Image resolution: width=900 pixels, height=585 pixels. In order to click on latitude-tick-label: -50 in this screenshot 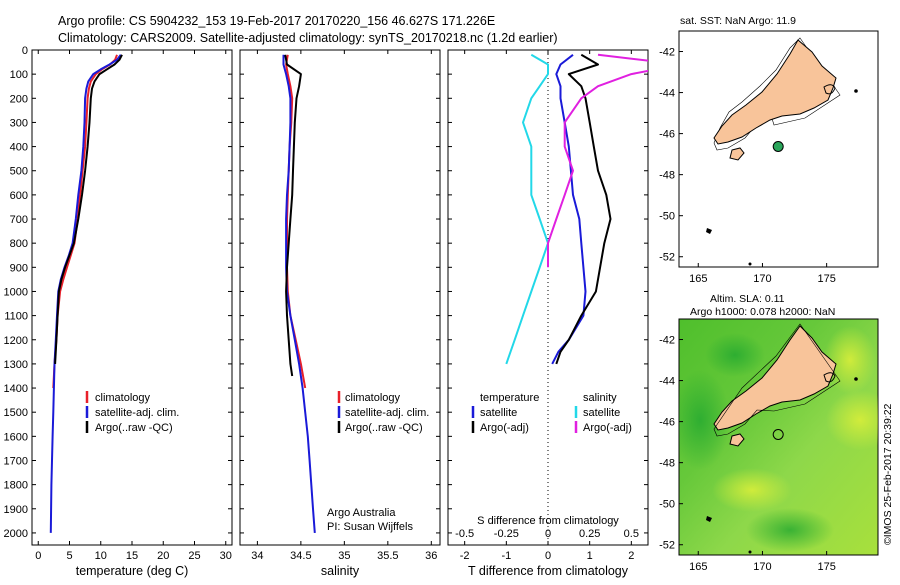, I will do `click(667, 217)`.